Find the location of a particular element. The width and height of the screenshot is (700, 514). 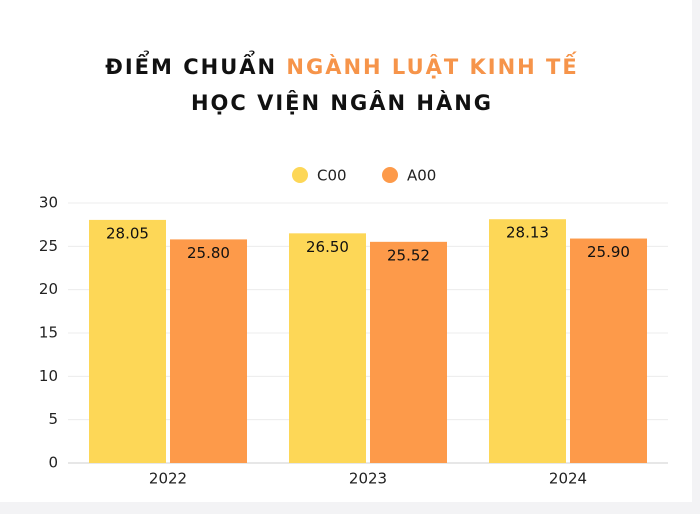

title-part: ĐIỂM CHUẨN is located at coordinates (191, 65).